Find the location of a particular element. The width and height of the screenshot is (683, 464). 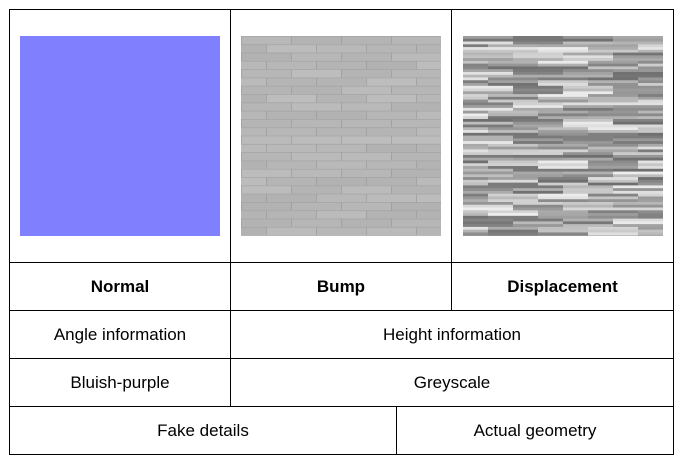

header-normal: Normal is located at coordinates (120, 286).